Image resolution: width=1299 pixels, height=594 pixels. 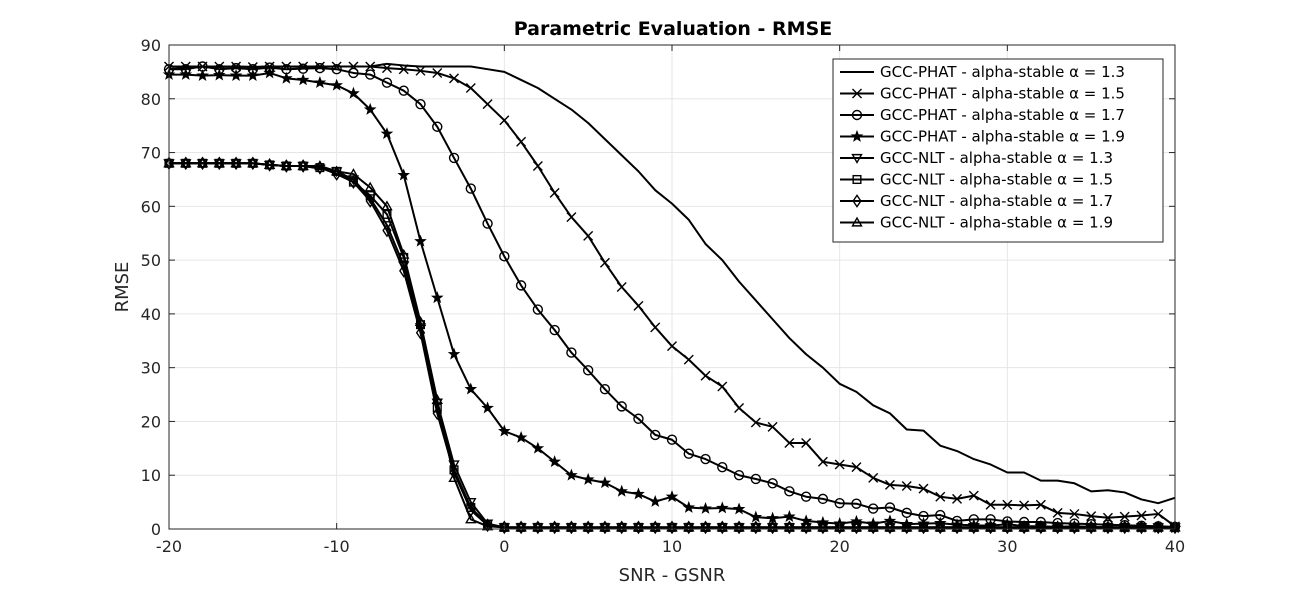 What do you see at coordinates (996, 180) in the screenshot?
I see `legend-label: GCC-NLT - alpha-stable α = 1.5` at bounding box center [996, 180].